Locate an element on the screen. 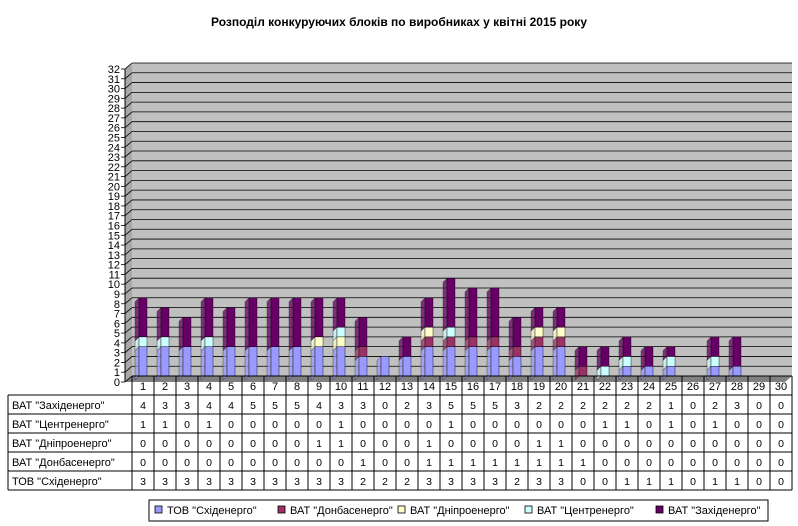 Image resolution: width=798 pixels, height=526 pixels. y-tick-label: 10 is located at coordinates (114, 285).